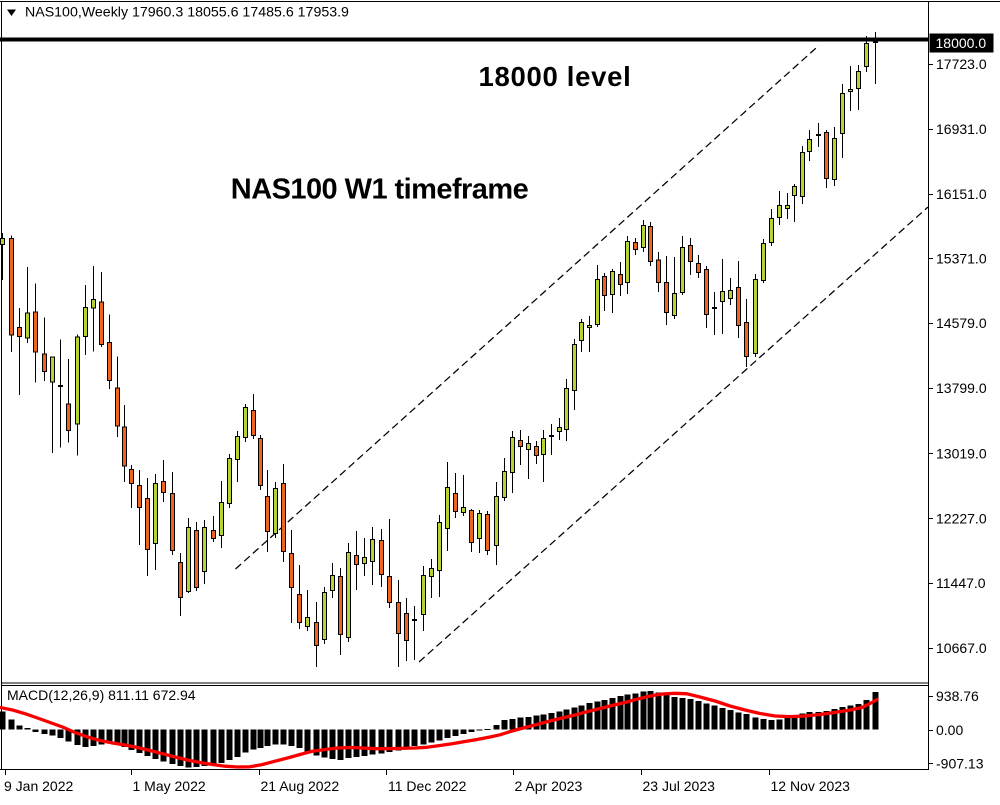  Describe the element at coordinates (961, 388) in the screenshot. I see `svg-text: 13799.0` at that location.